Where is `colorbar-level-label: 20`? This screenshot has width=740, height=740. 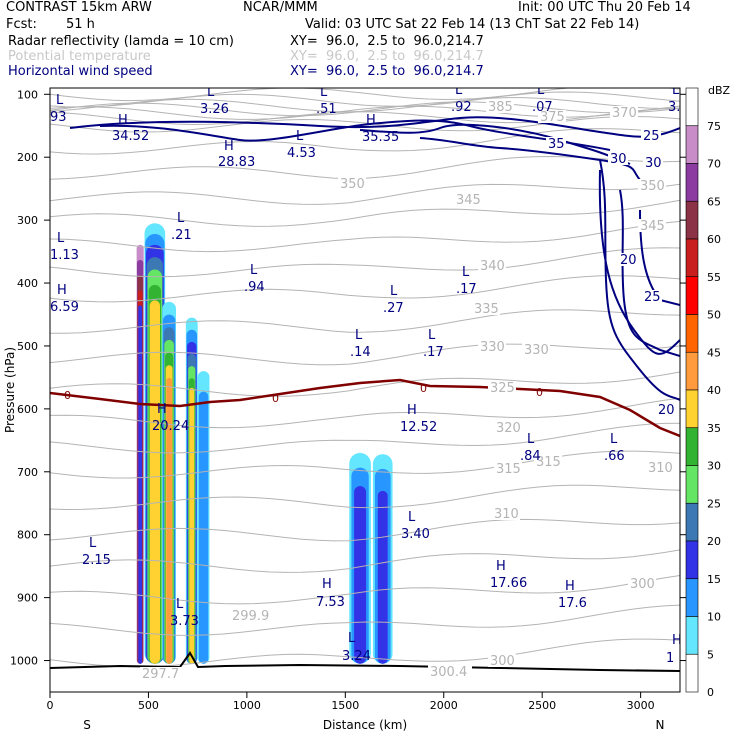
colorbar-level-label: 20 is located at coordinates (714, 541).